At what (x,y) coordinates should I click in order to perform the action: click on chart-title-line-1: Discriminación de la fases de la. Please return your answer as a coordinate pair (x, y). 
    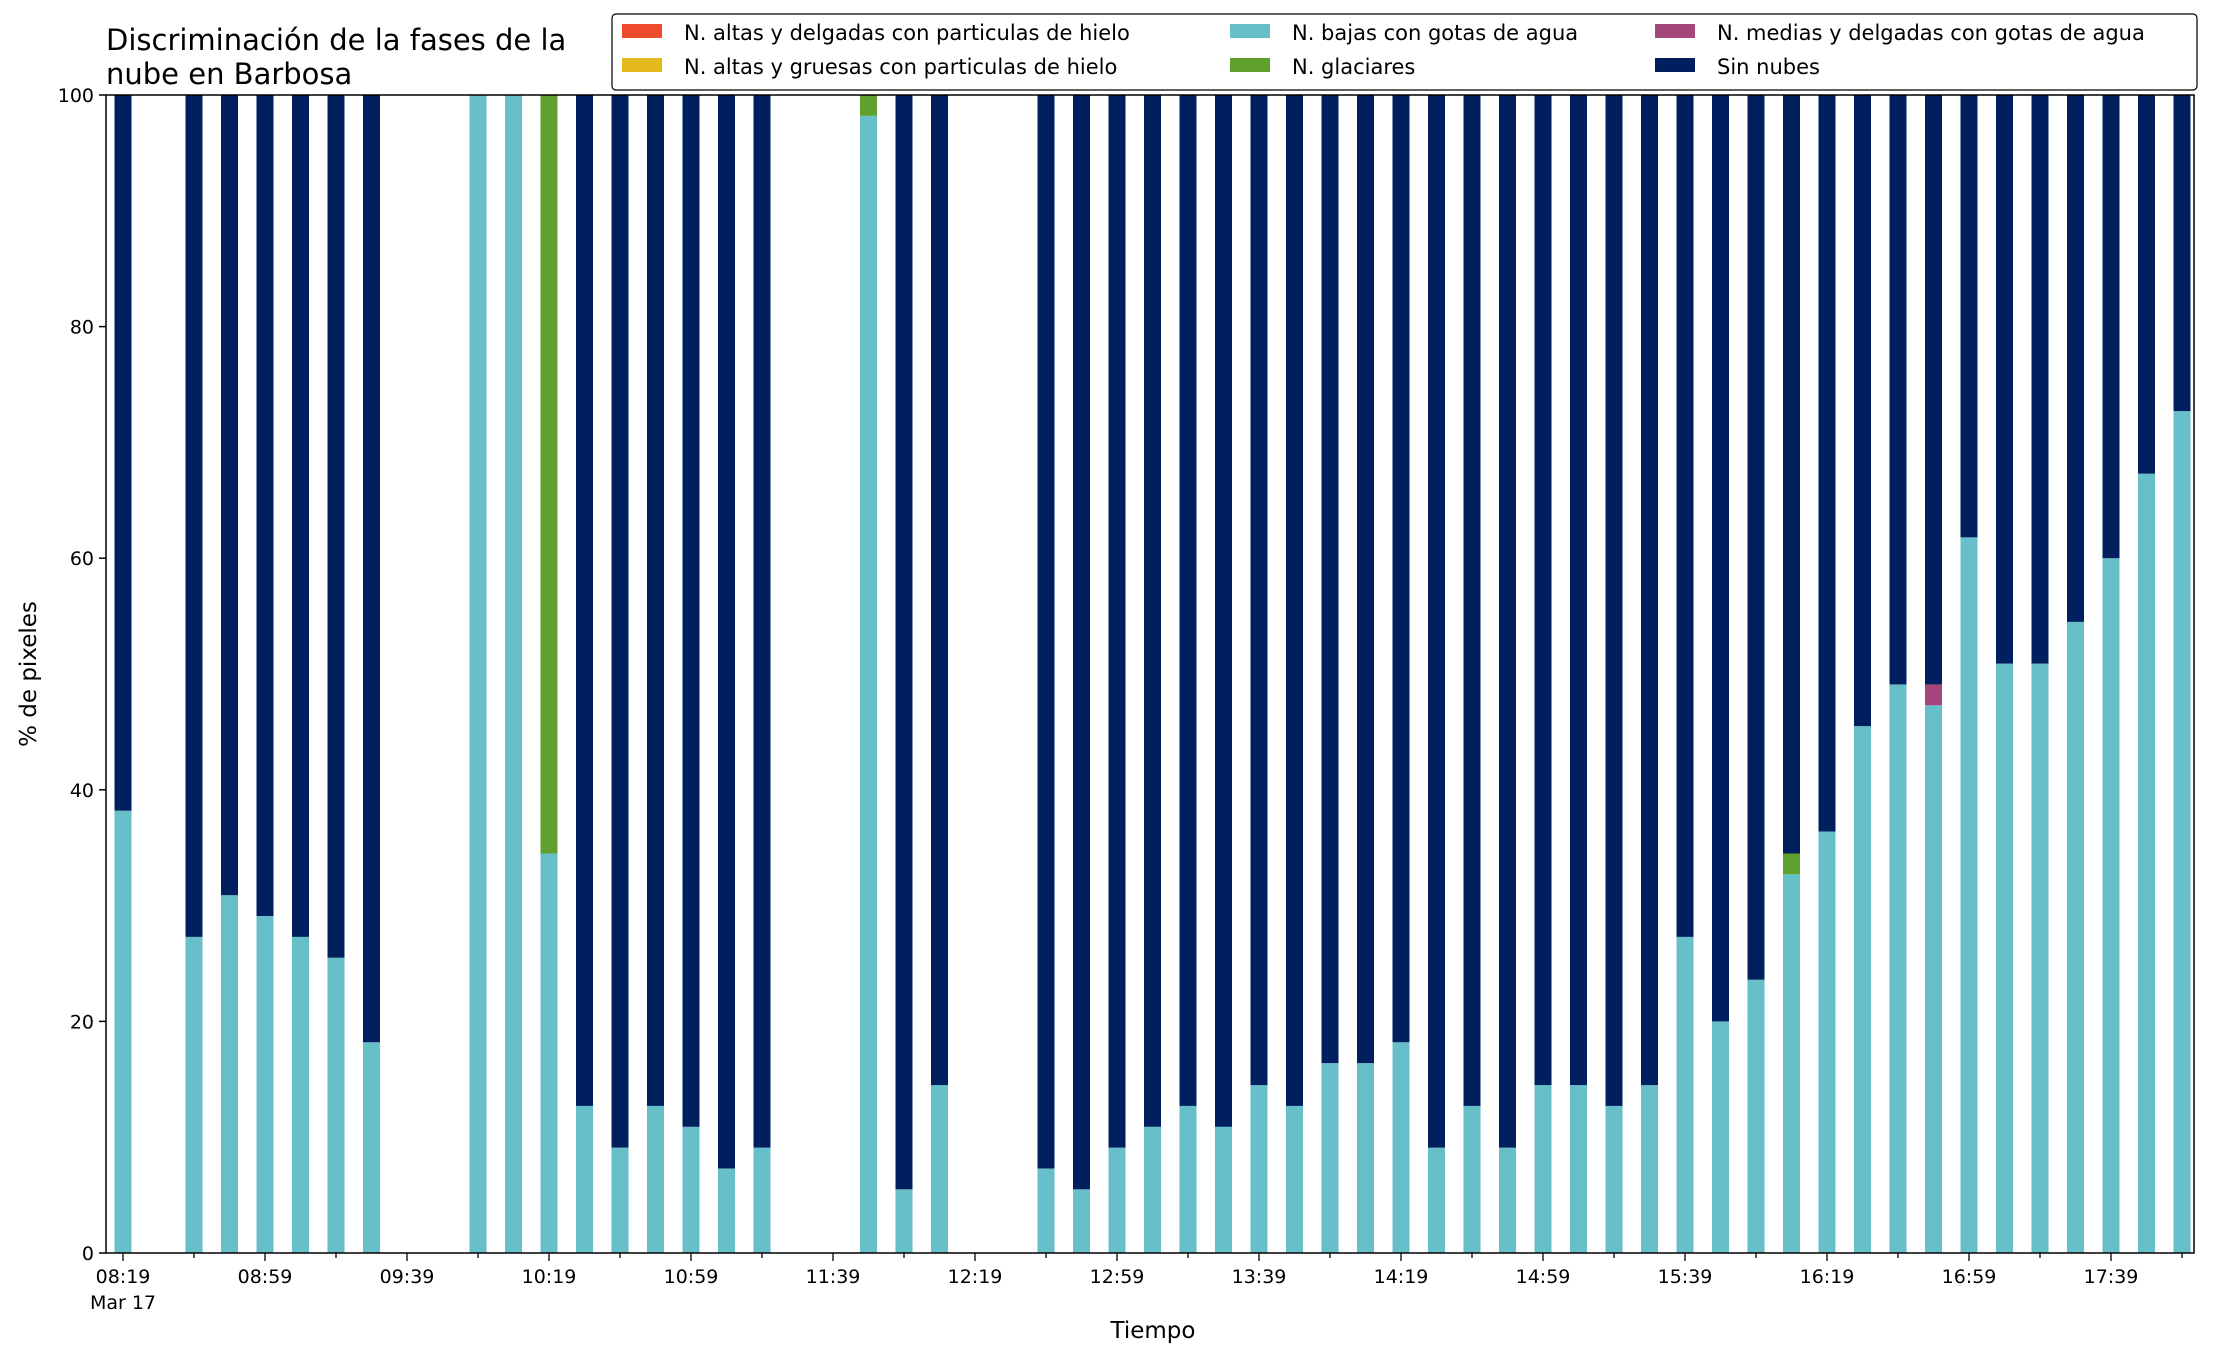
    Looking at the image, I should click on (336, 40).